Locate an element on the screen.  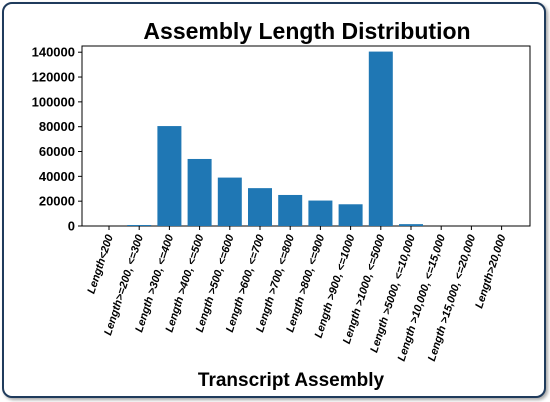
y-tick-label: 120000 is located at coordinates (53, 77).